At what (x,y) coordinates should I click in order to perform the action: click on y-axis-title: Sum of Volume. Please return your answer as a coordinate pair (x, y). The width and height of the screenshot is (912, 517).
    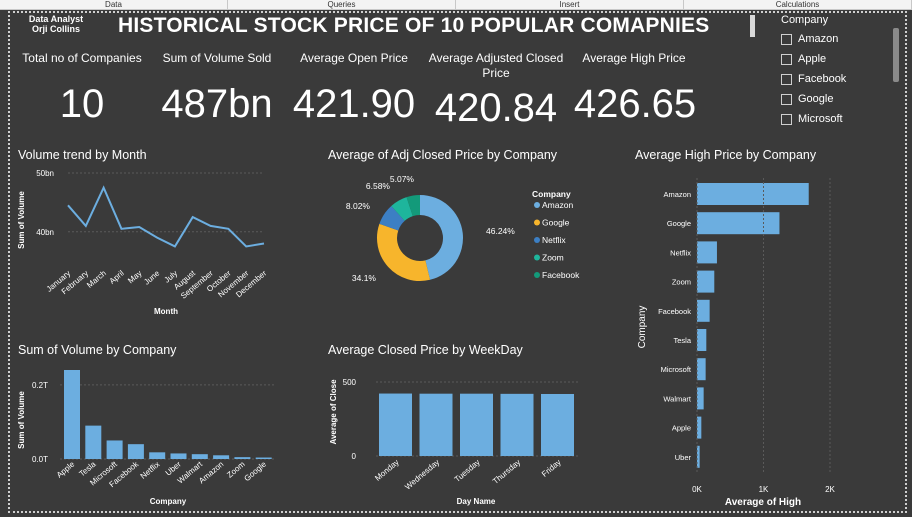
    Looking at the image, I should click on (21, 220).